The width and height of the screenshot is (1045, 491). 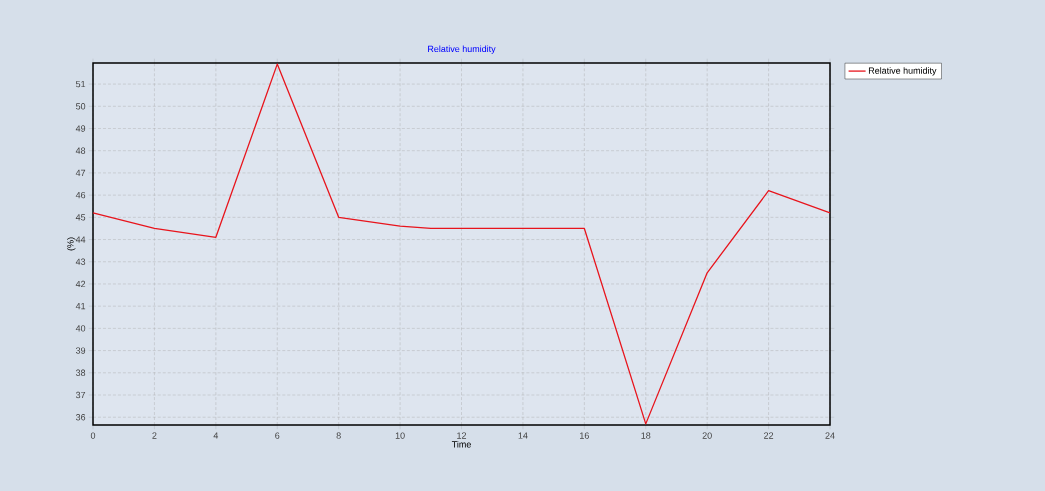 I want to click on y-tick-label: 51, so click(x=80, y=84).